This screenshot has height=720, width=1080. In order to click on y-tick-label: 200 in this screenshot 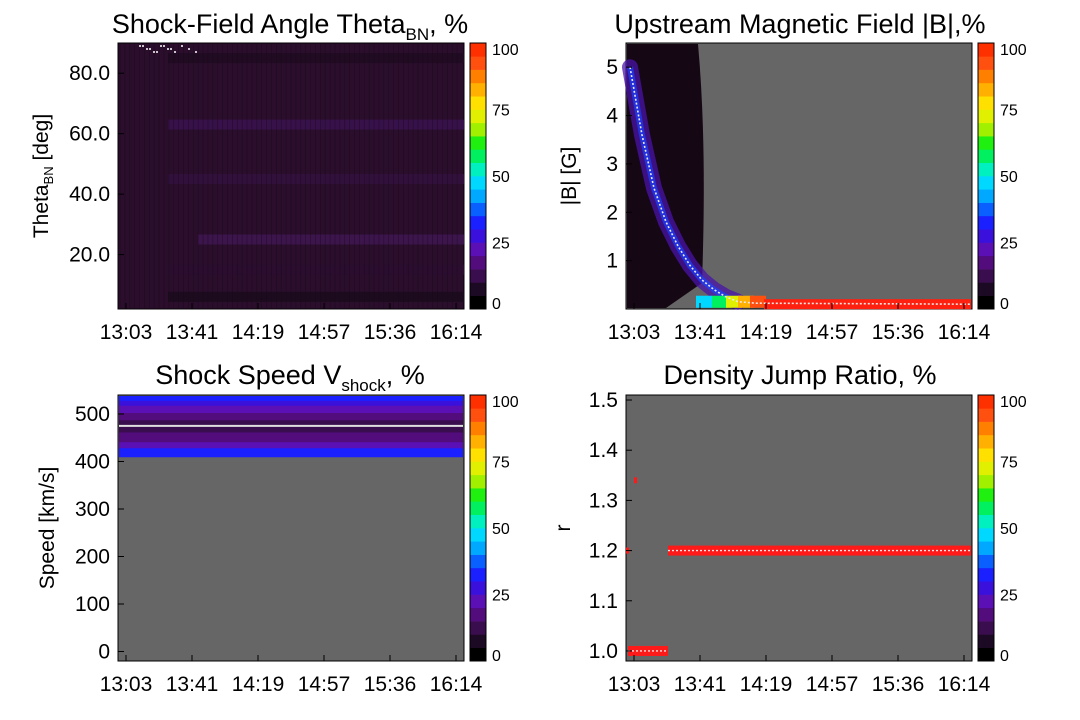, I will do `click(92, 557)`.